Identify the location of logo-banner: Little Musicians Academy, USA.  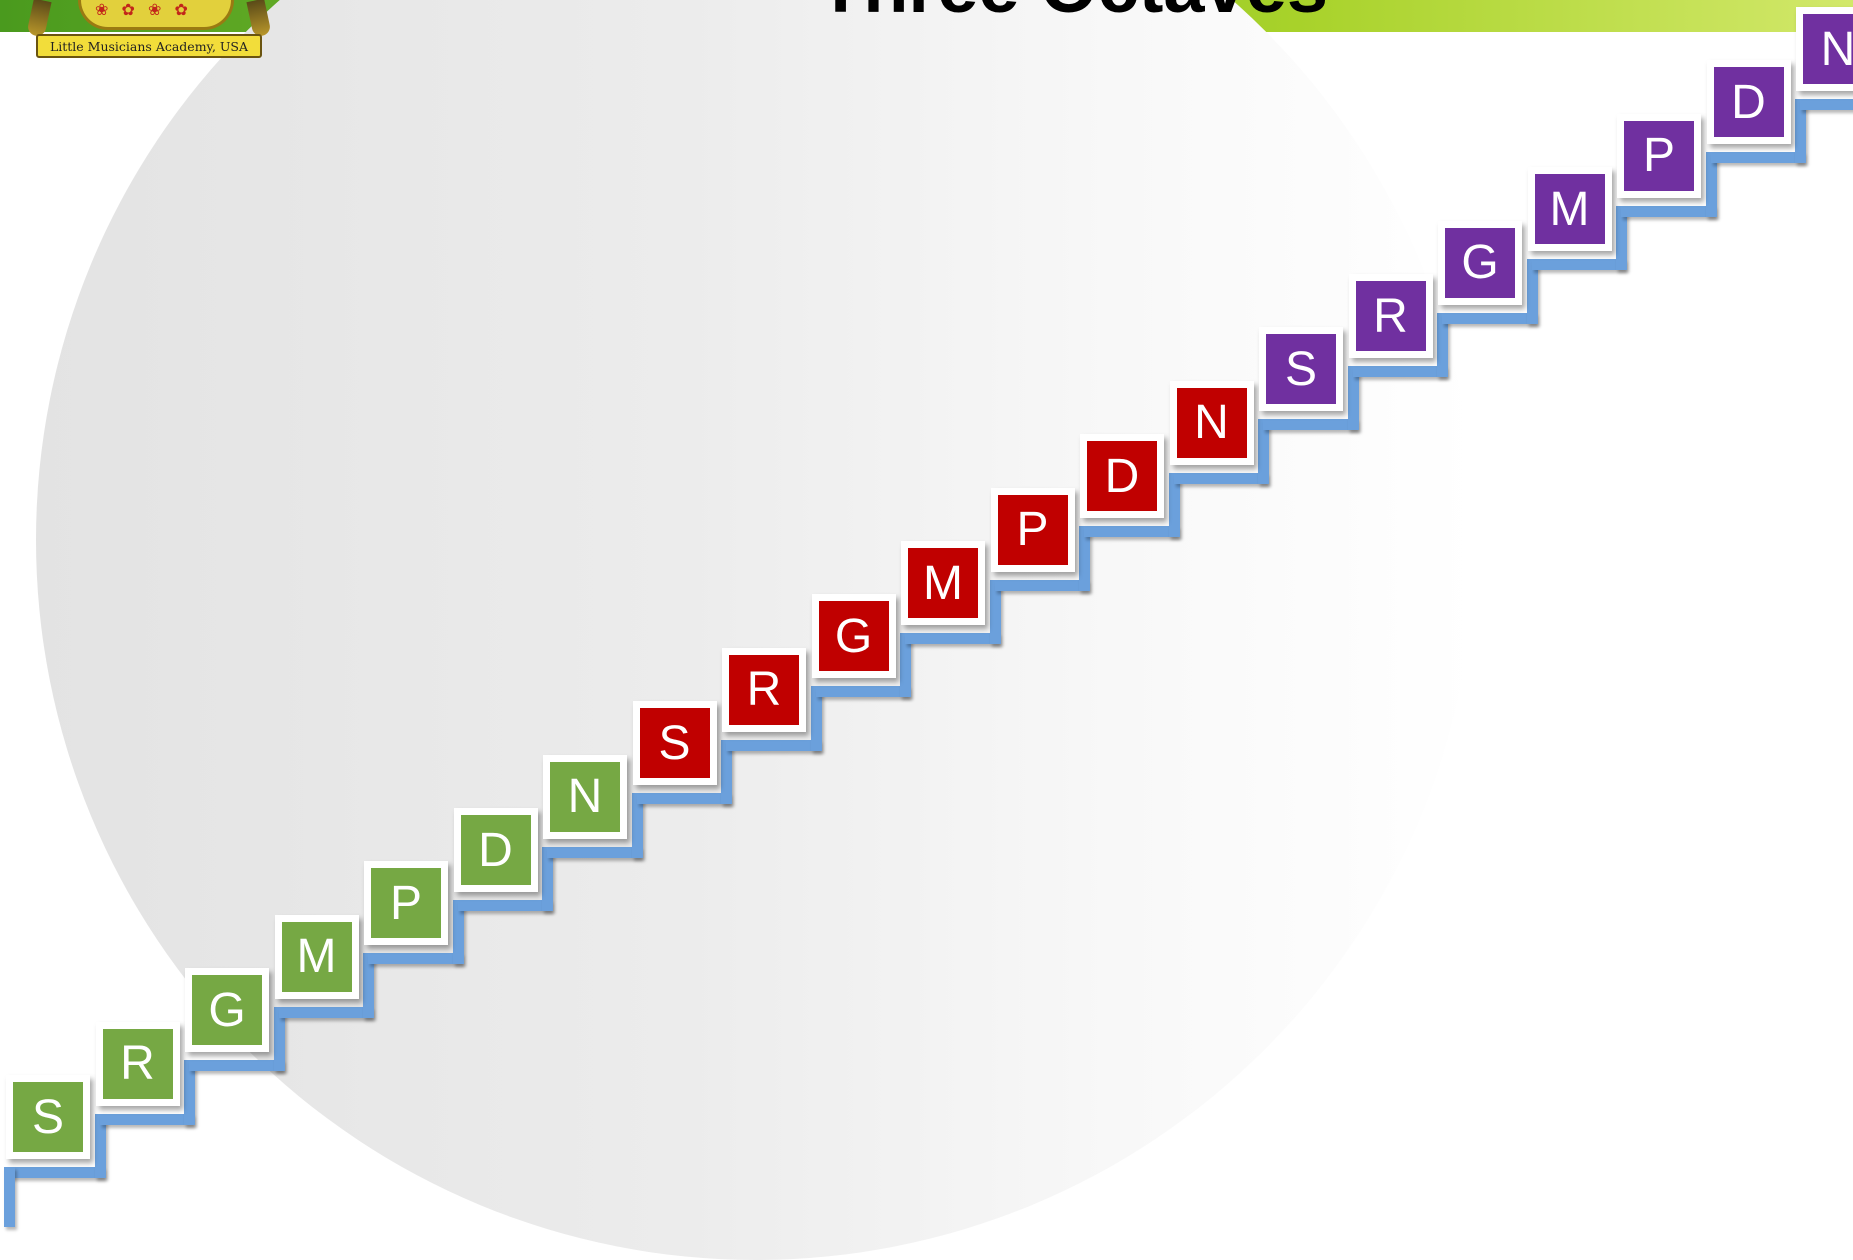
(149, 46).